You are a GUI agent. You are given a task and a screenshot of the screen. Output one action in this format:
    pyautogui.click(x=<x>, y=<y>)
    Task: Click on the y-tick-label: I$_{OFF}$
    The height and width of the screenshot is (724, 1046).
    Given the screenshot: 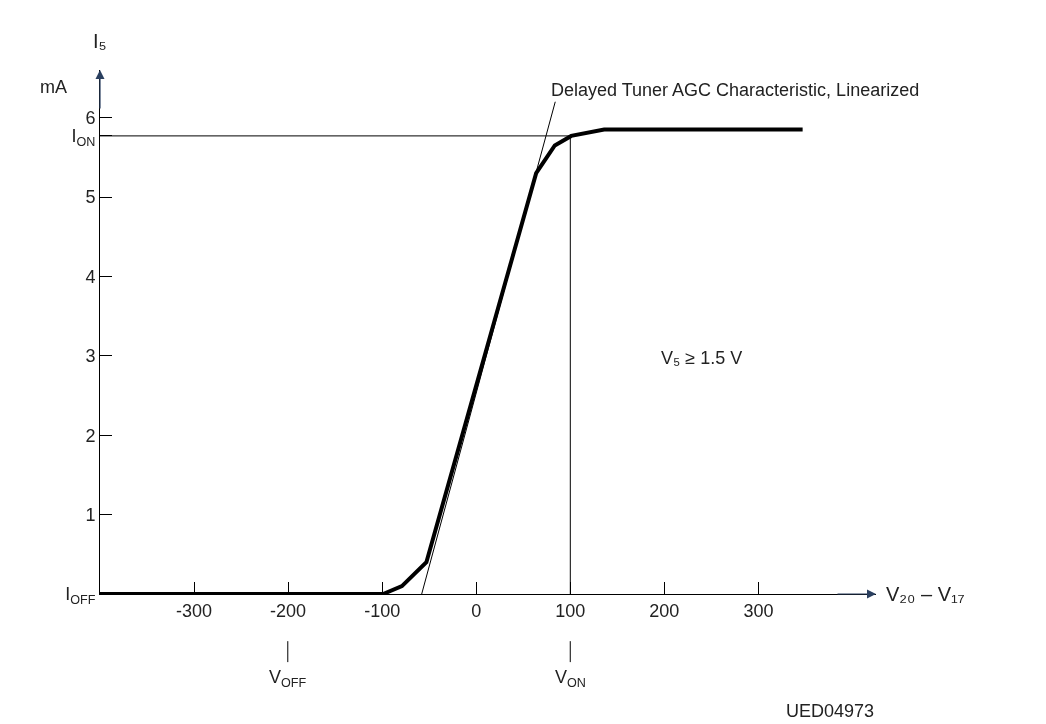 What is the action you would take?
    pyautogui.click(x=80, y=596)
    